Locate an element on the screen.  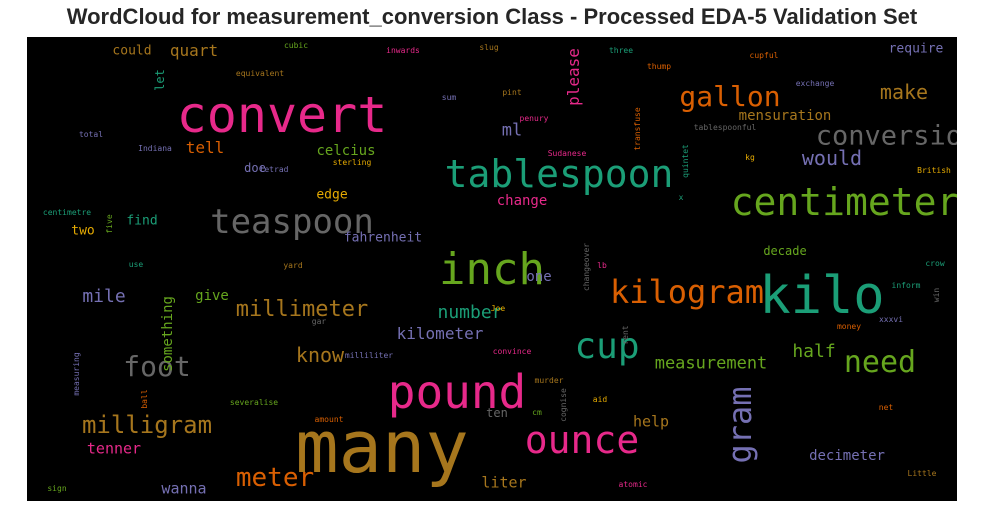
word-mile: mile is located at coordinates (104, 296).